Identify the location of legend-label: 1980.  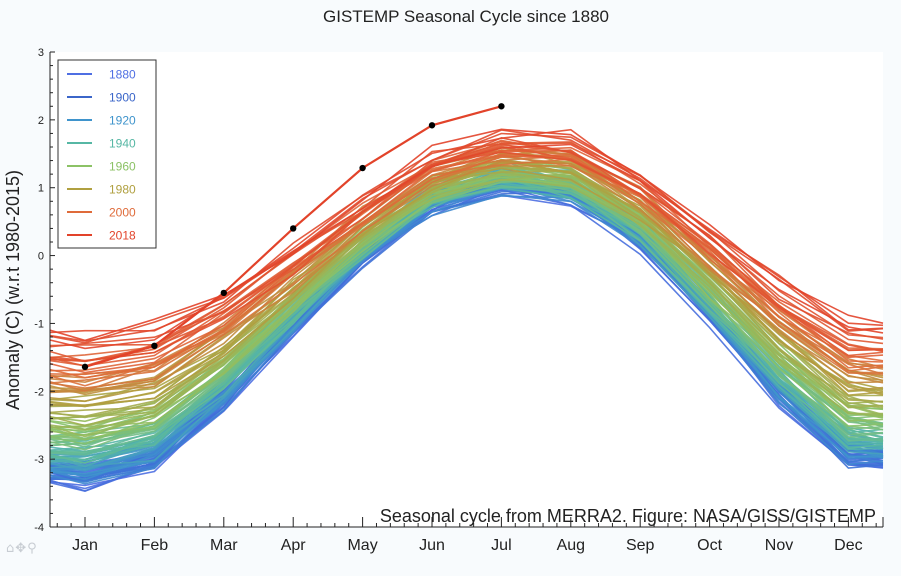
(122, 190).